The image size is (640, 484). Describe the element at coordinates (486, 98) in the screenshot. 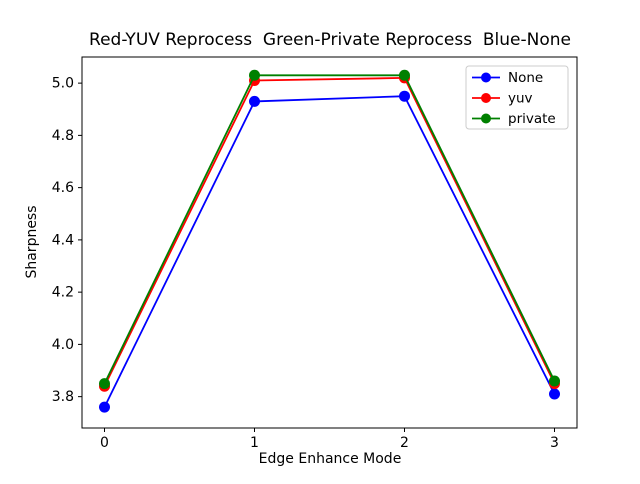

I see `legend-marker-yuv` at that location.